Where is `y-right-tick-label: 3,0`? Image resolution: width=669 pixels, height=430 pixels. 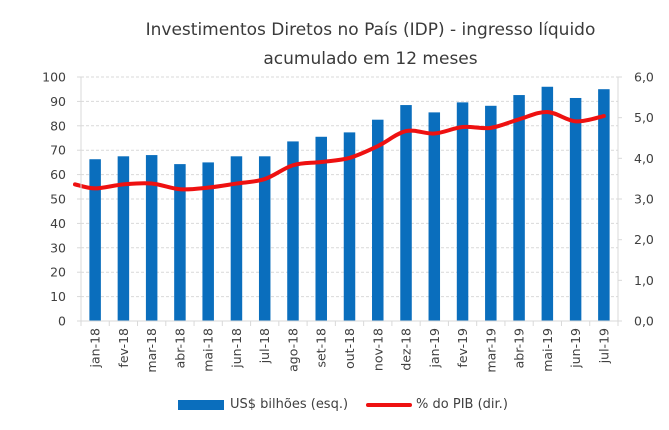
y-right-tick-label: 3,0 is located at coordinates (644, 199).